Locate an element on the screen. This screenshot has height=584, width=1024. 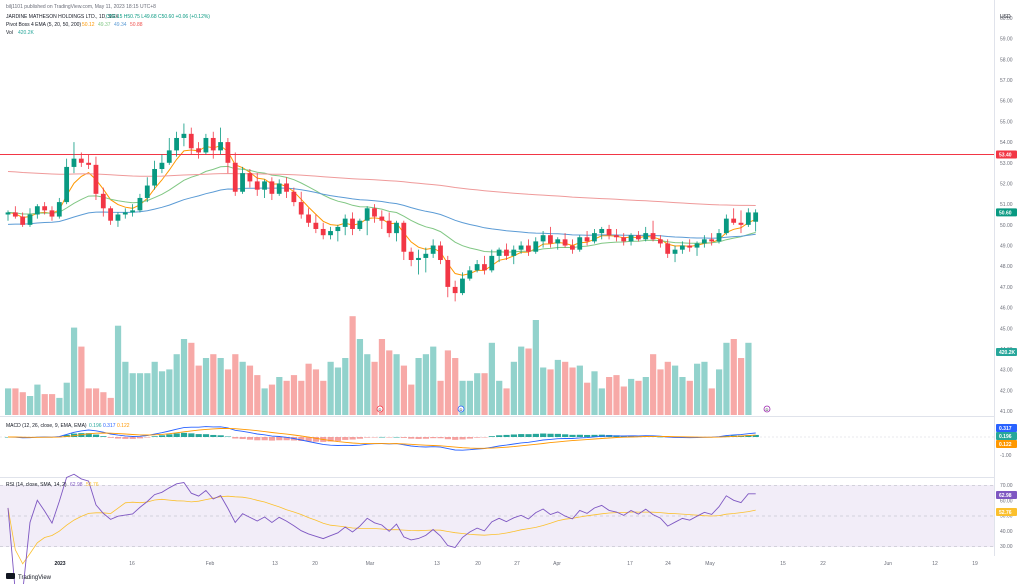
macd-legend-macd: 0.317 is located at coordinates (109, 426).